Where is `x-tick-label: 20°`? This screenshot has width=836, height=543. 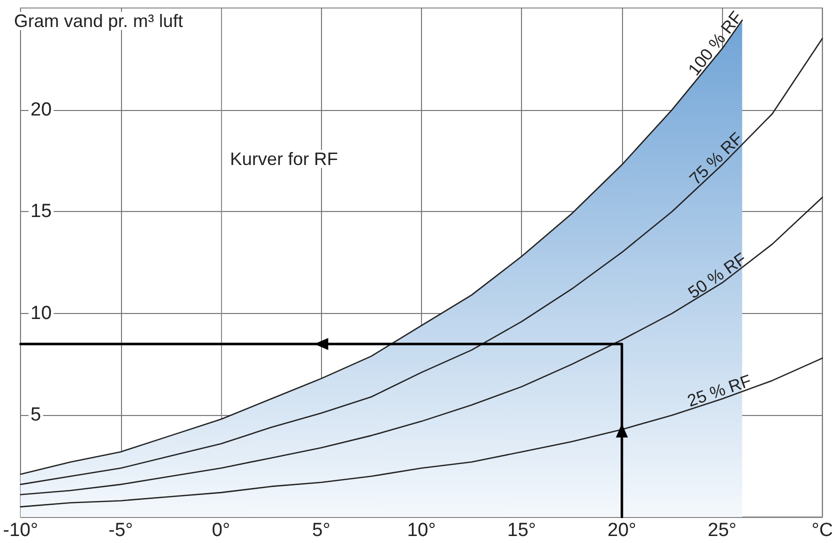 x-tick-label: 20° is located at coordinates (622, 530).